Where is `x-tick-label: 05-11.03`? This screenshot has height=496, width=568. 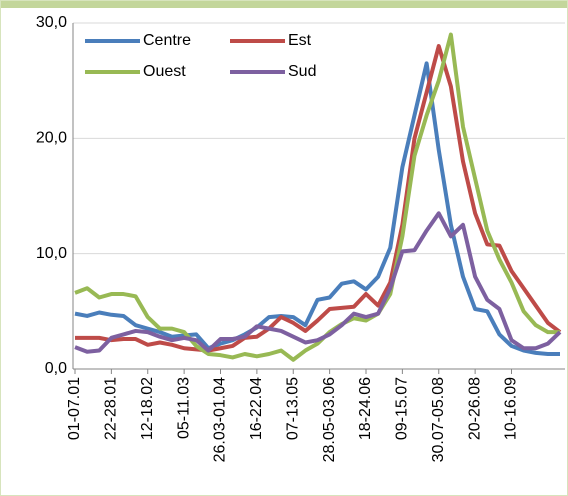 x-tick-label: 05-11.03 is located at coordinates (183, 408).